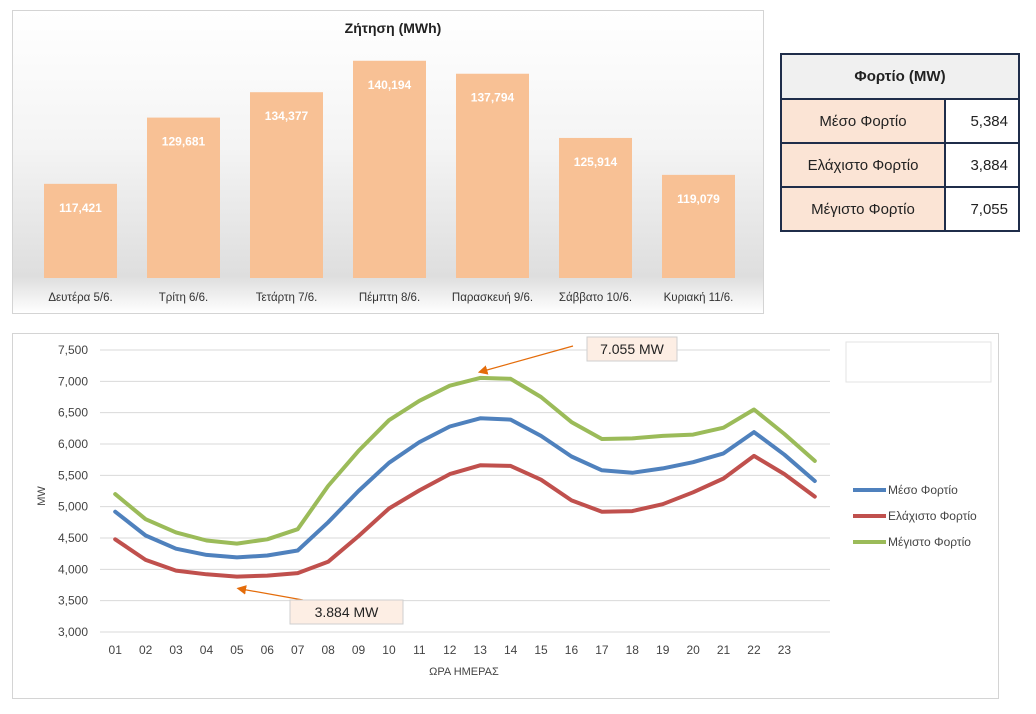 The height and width of the screenshot is (714, 1036). Describe the element at coordinates (389, 650) in the screenshot. I see `x-tick-label: 10` at that location.